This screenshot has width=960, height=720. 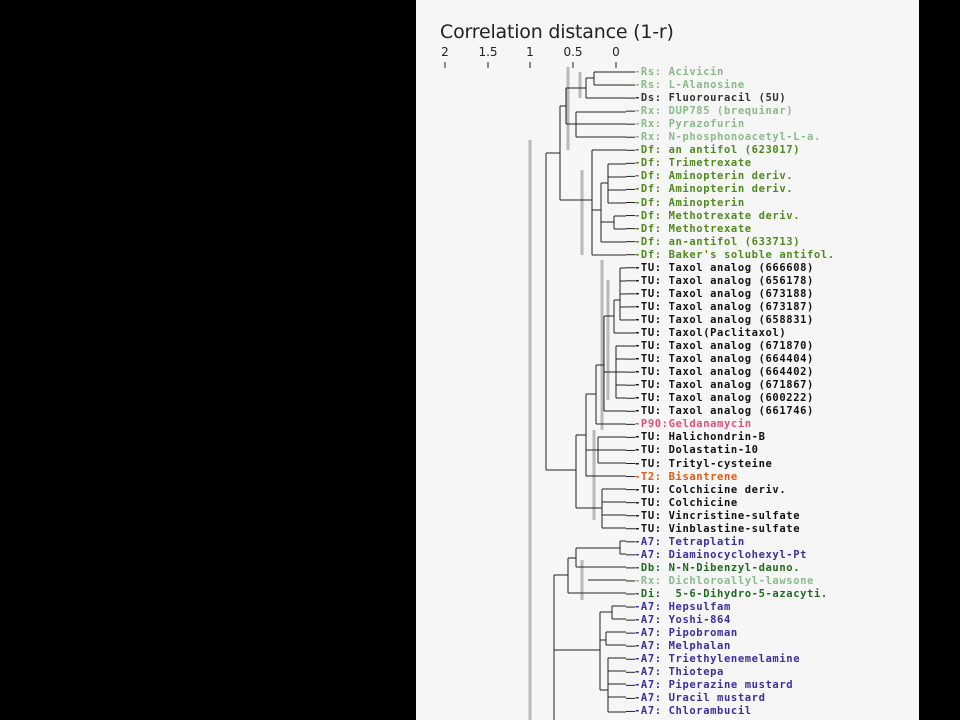 I want to click on axis-tick-label: 1.5, so click(x=488, y=52).